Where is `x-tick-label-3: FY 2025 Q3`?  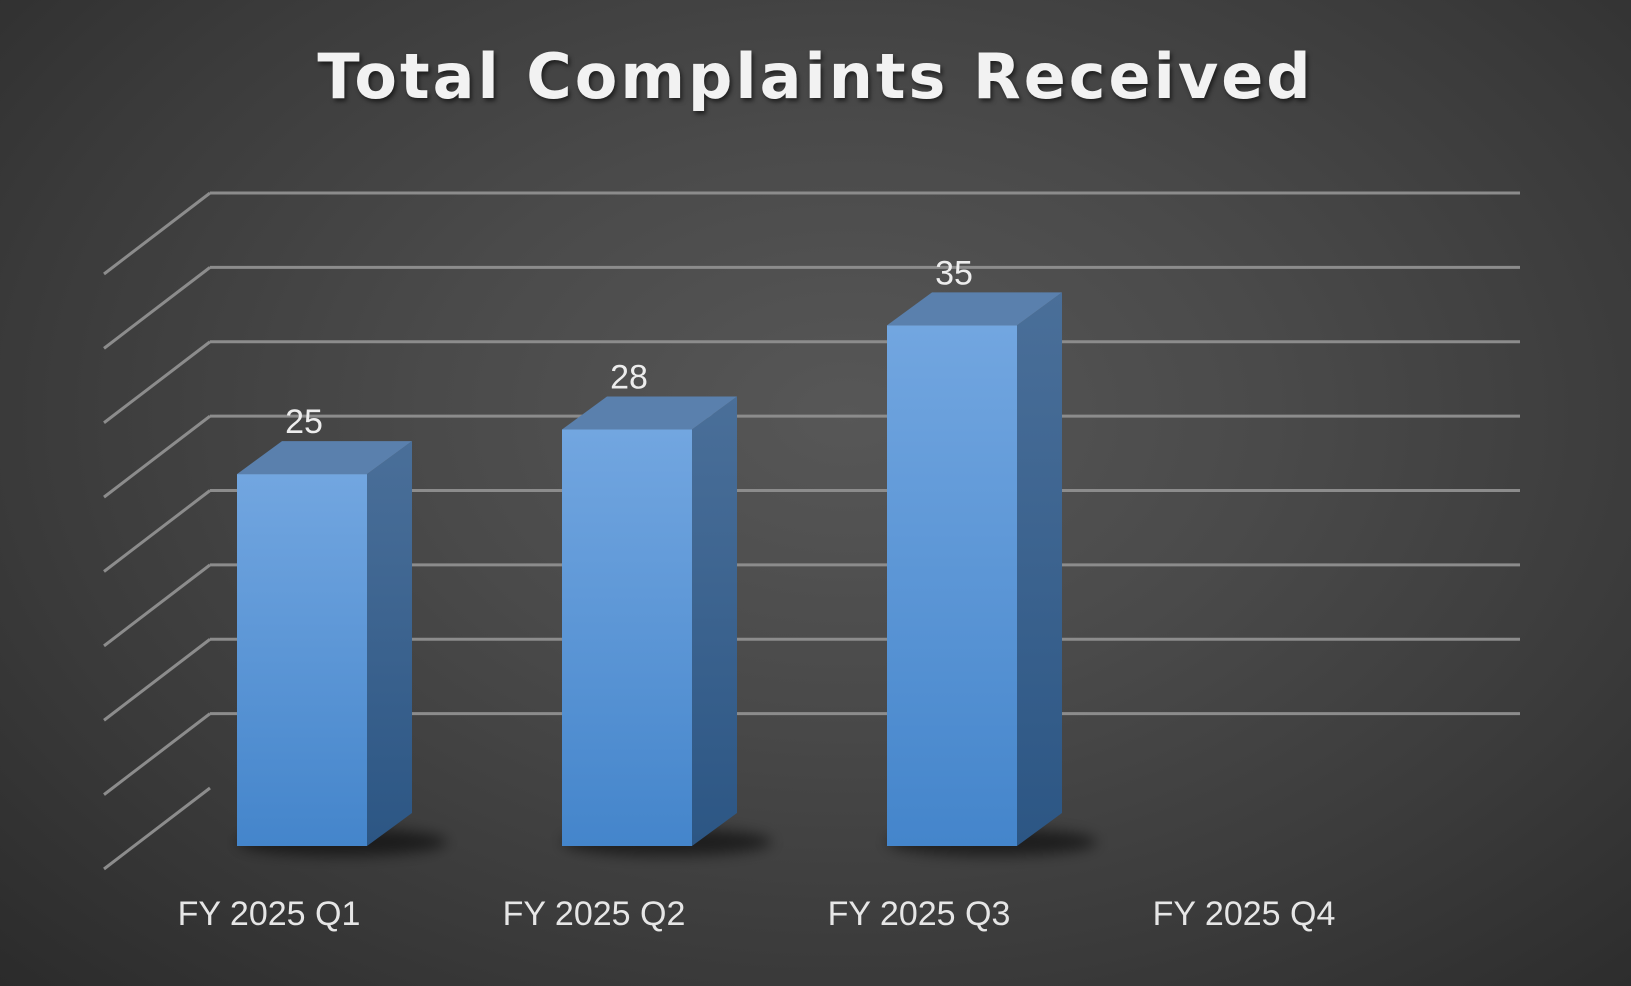
x-tick-label-3: FY 2025 Q3 is located at coordinates (919, 914).